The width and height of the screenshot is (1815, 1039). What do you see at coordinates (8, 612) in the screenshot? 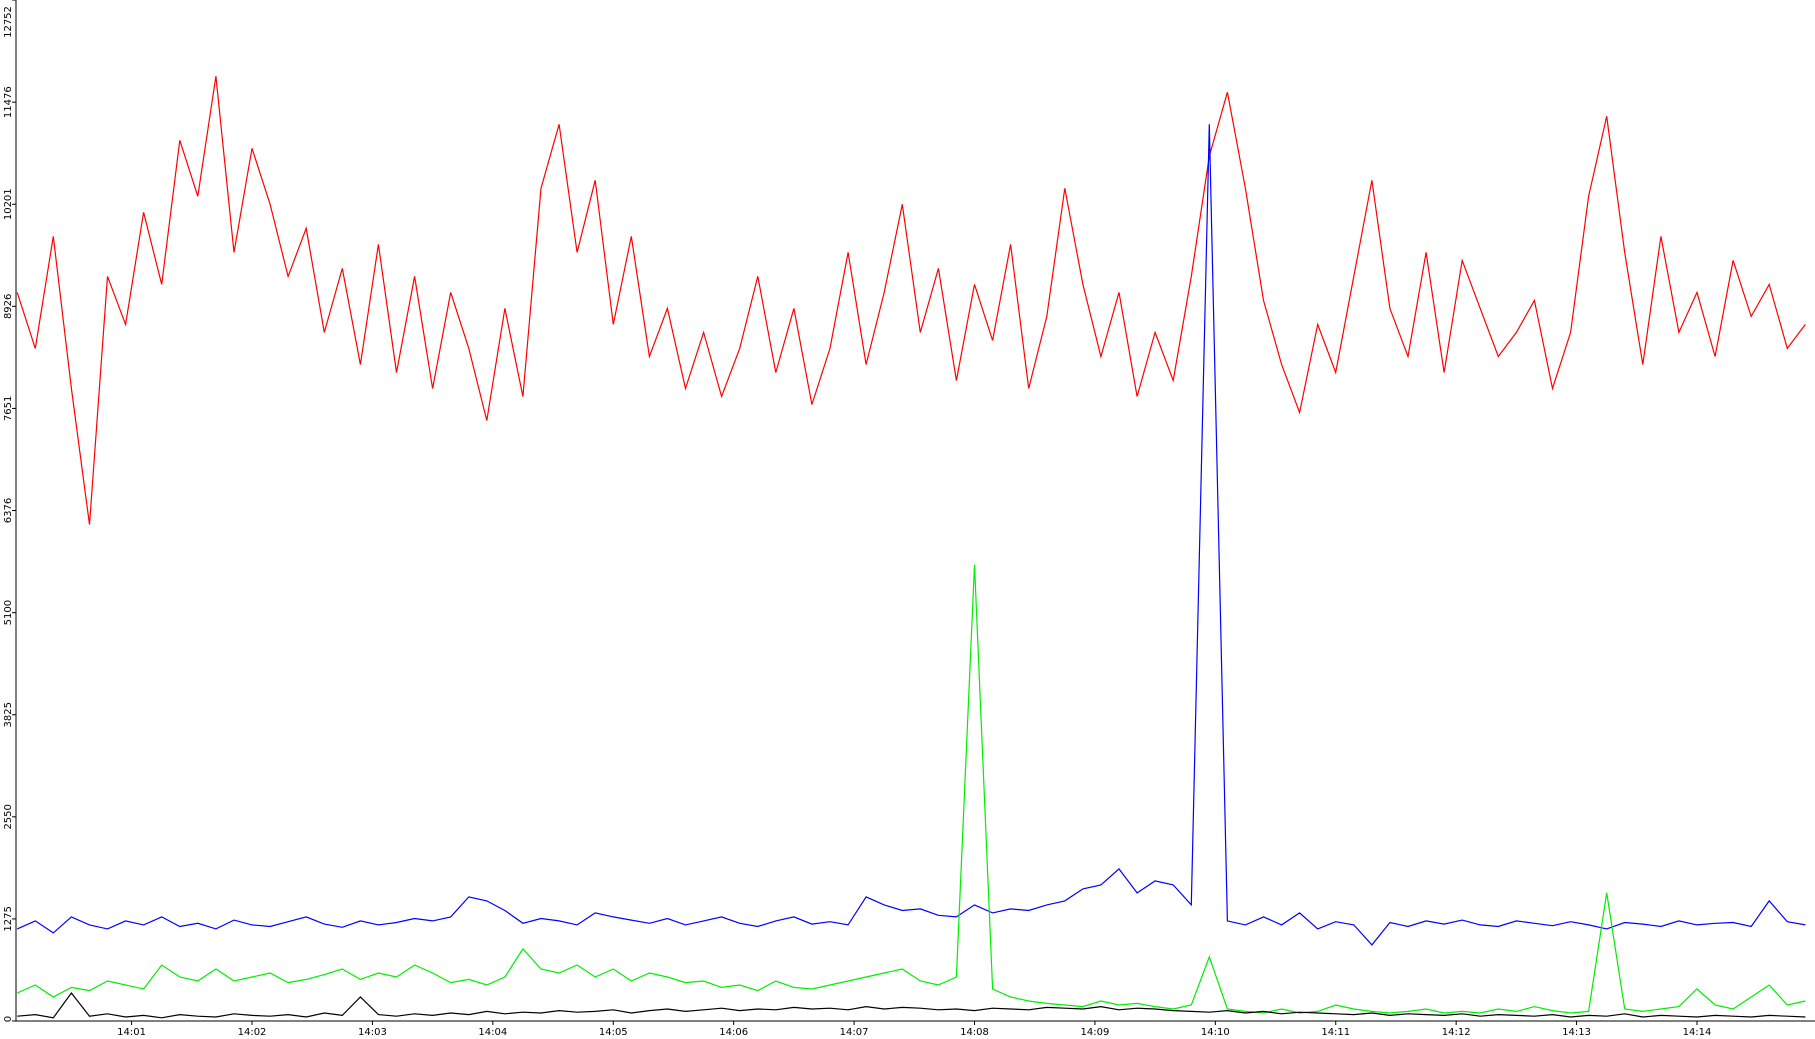
I see `y-tick-label: 5100` at bounding box center [8, 612].